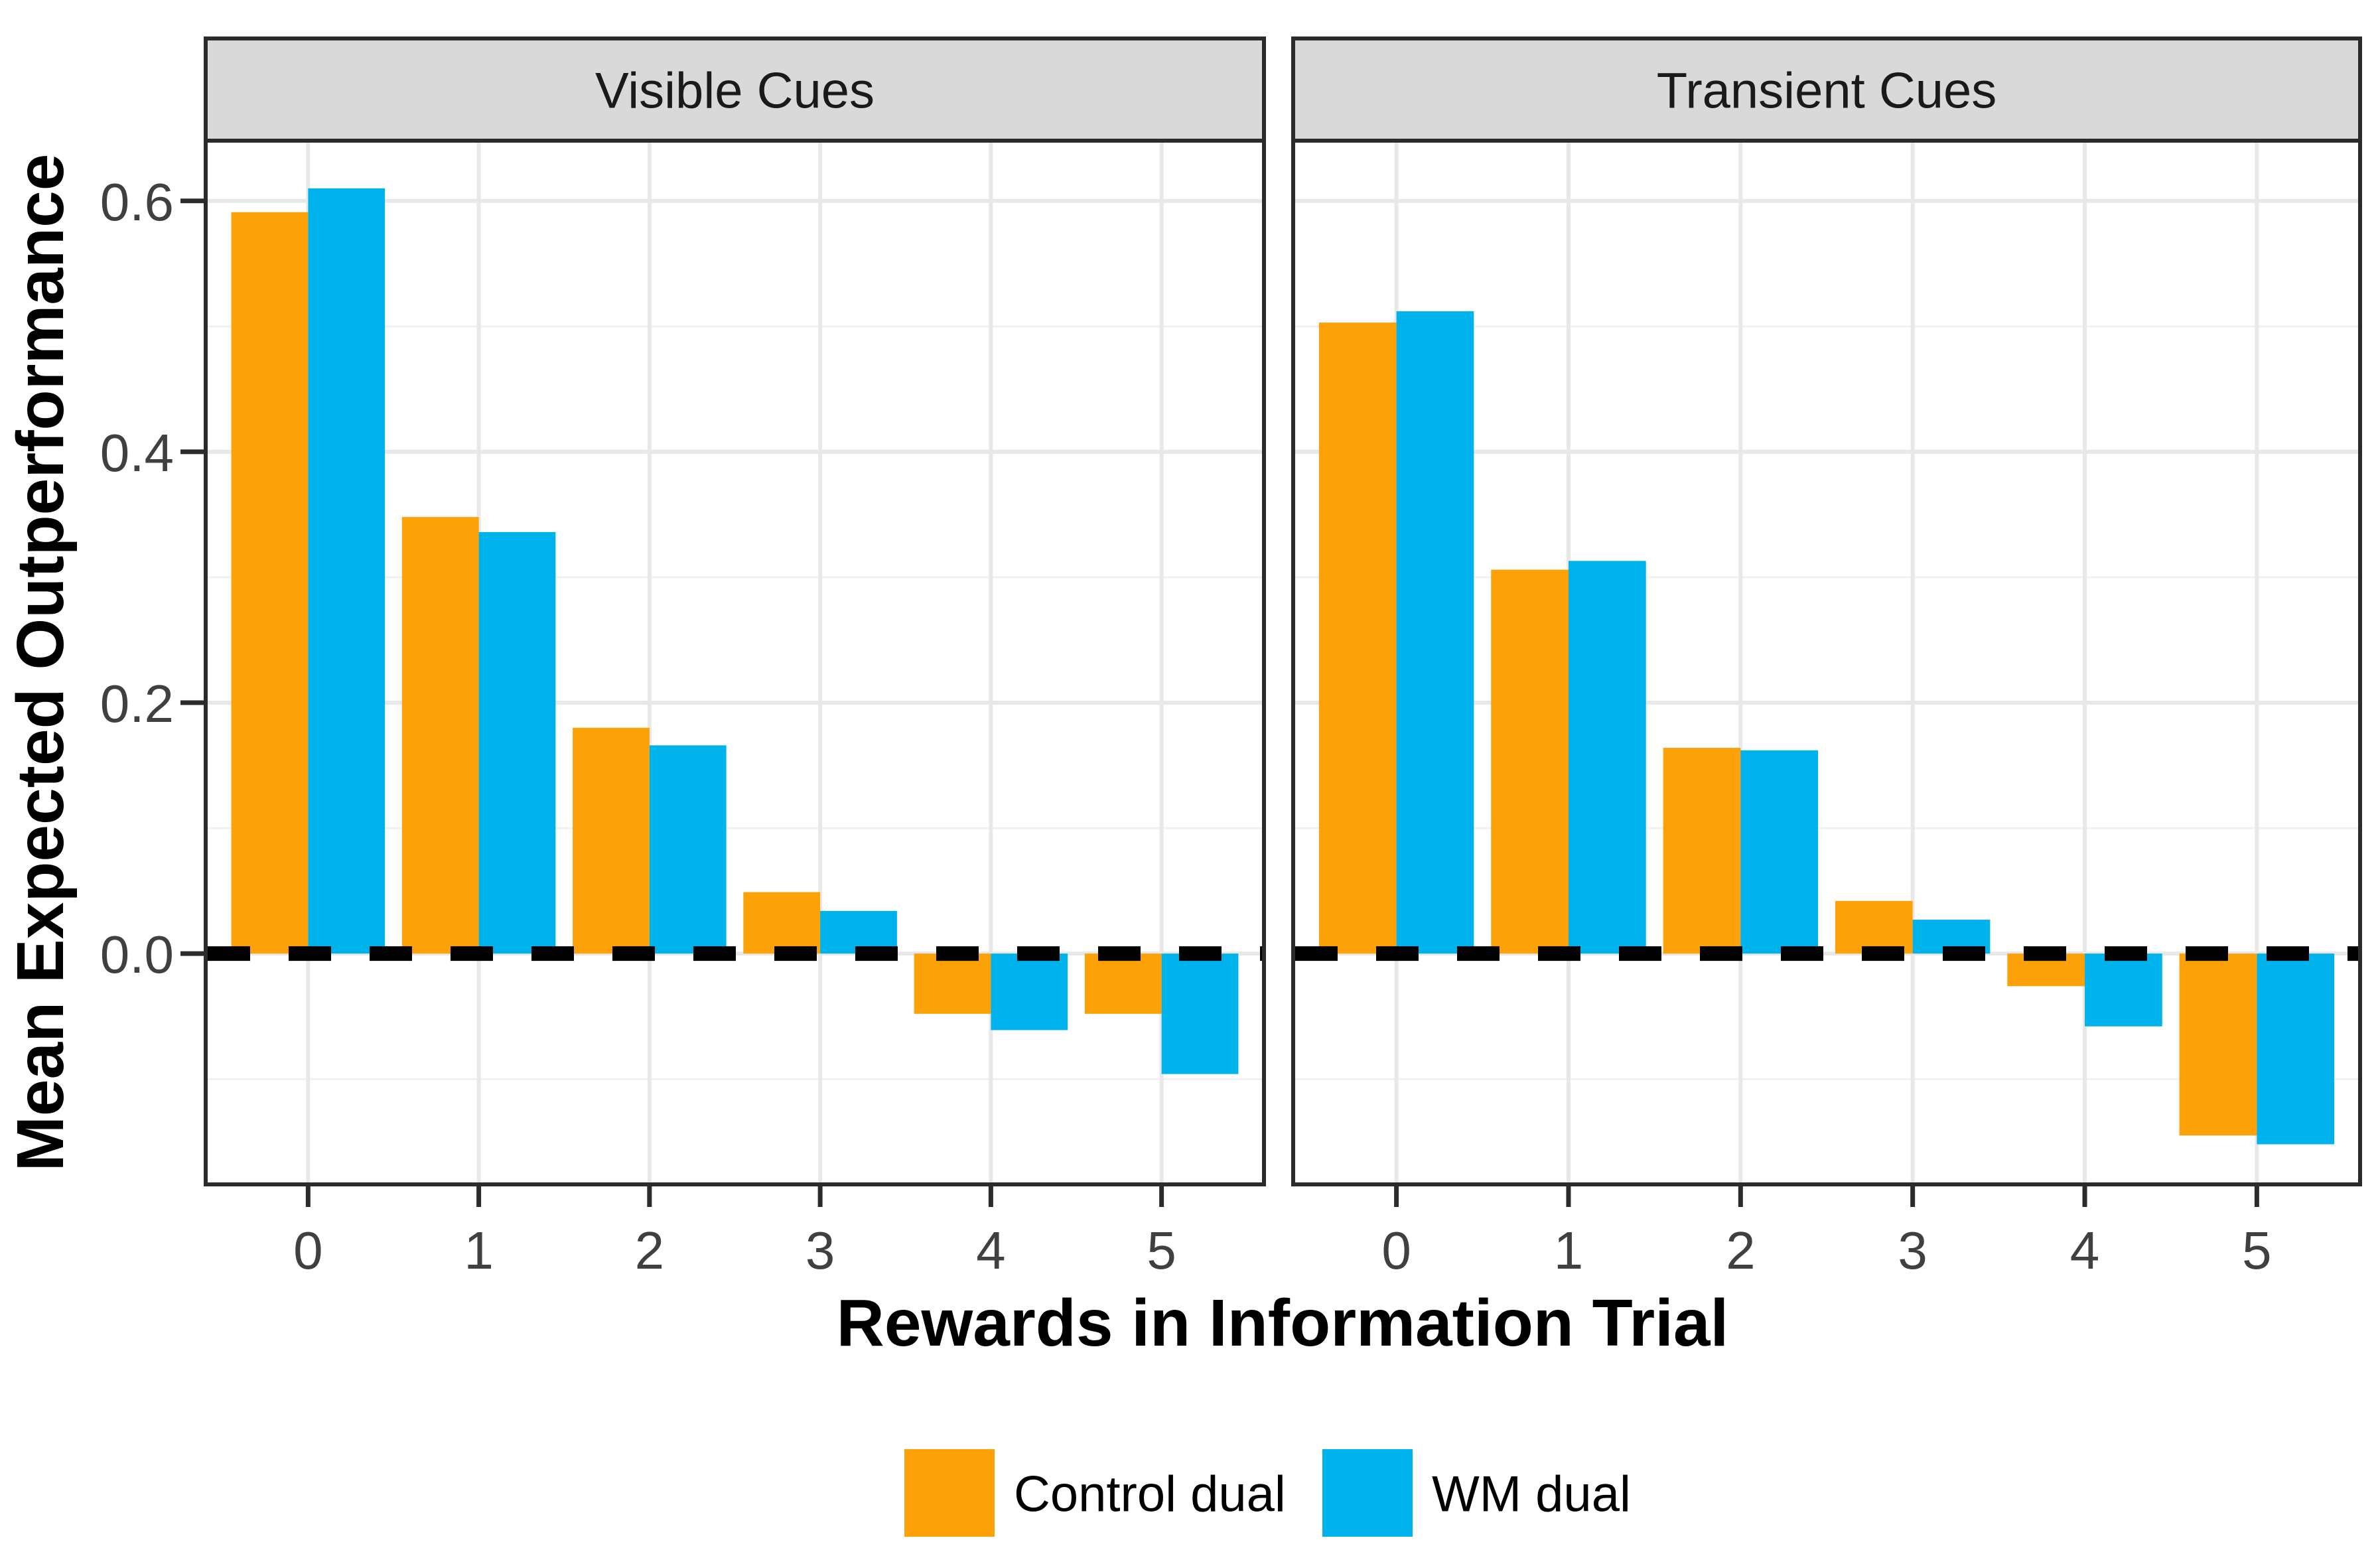  Describe the element at coordinates (40, 663) in the screenshot. I see `y-axis-title: Mean Expected Outperformance` at that location.